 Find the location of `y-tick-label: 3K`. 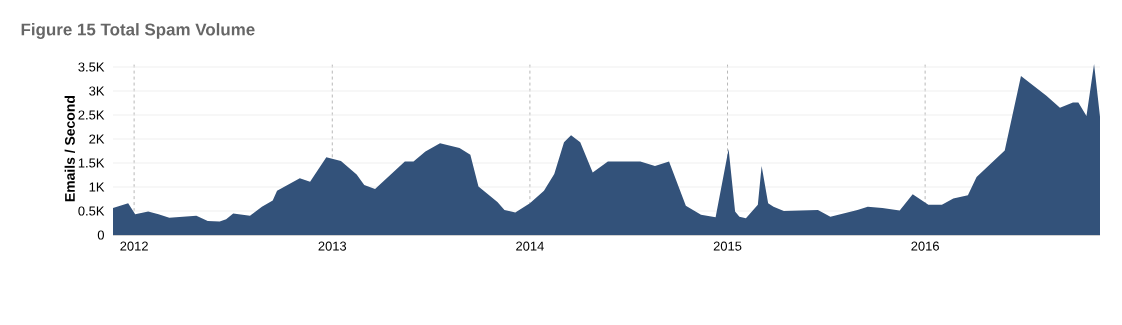

y-tick-label: 3K is located at coordinates (97, 91).